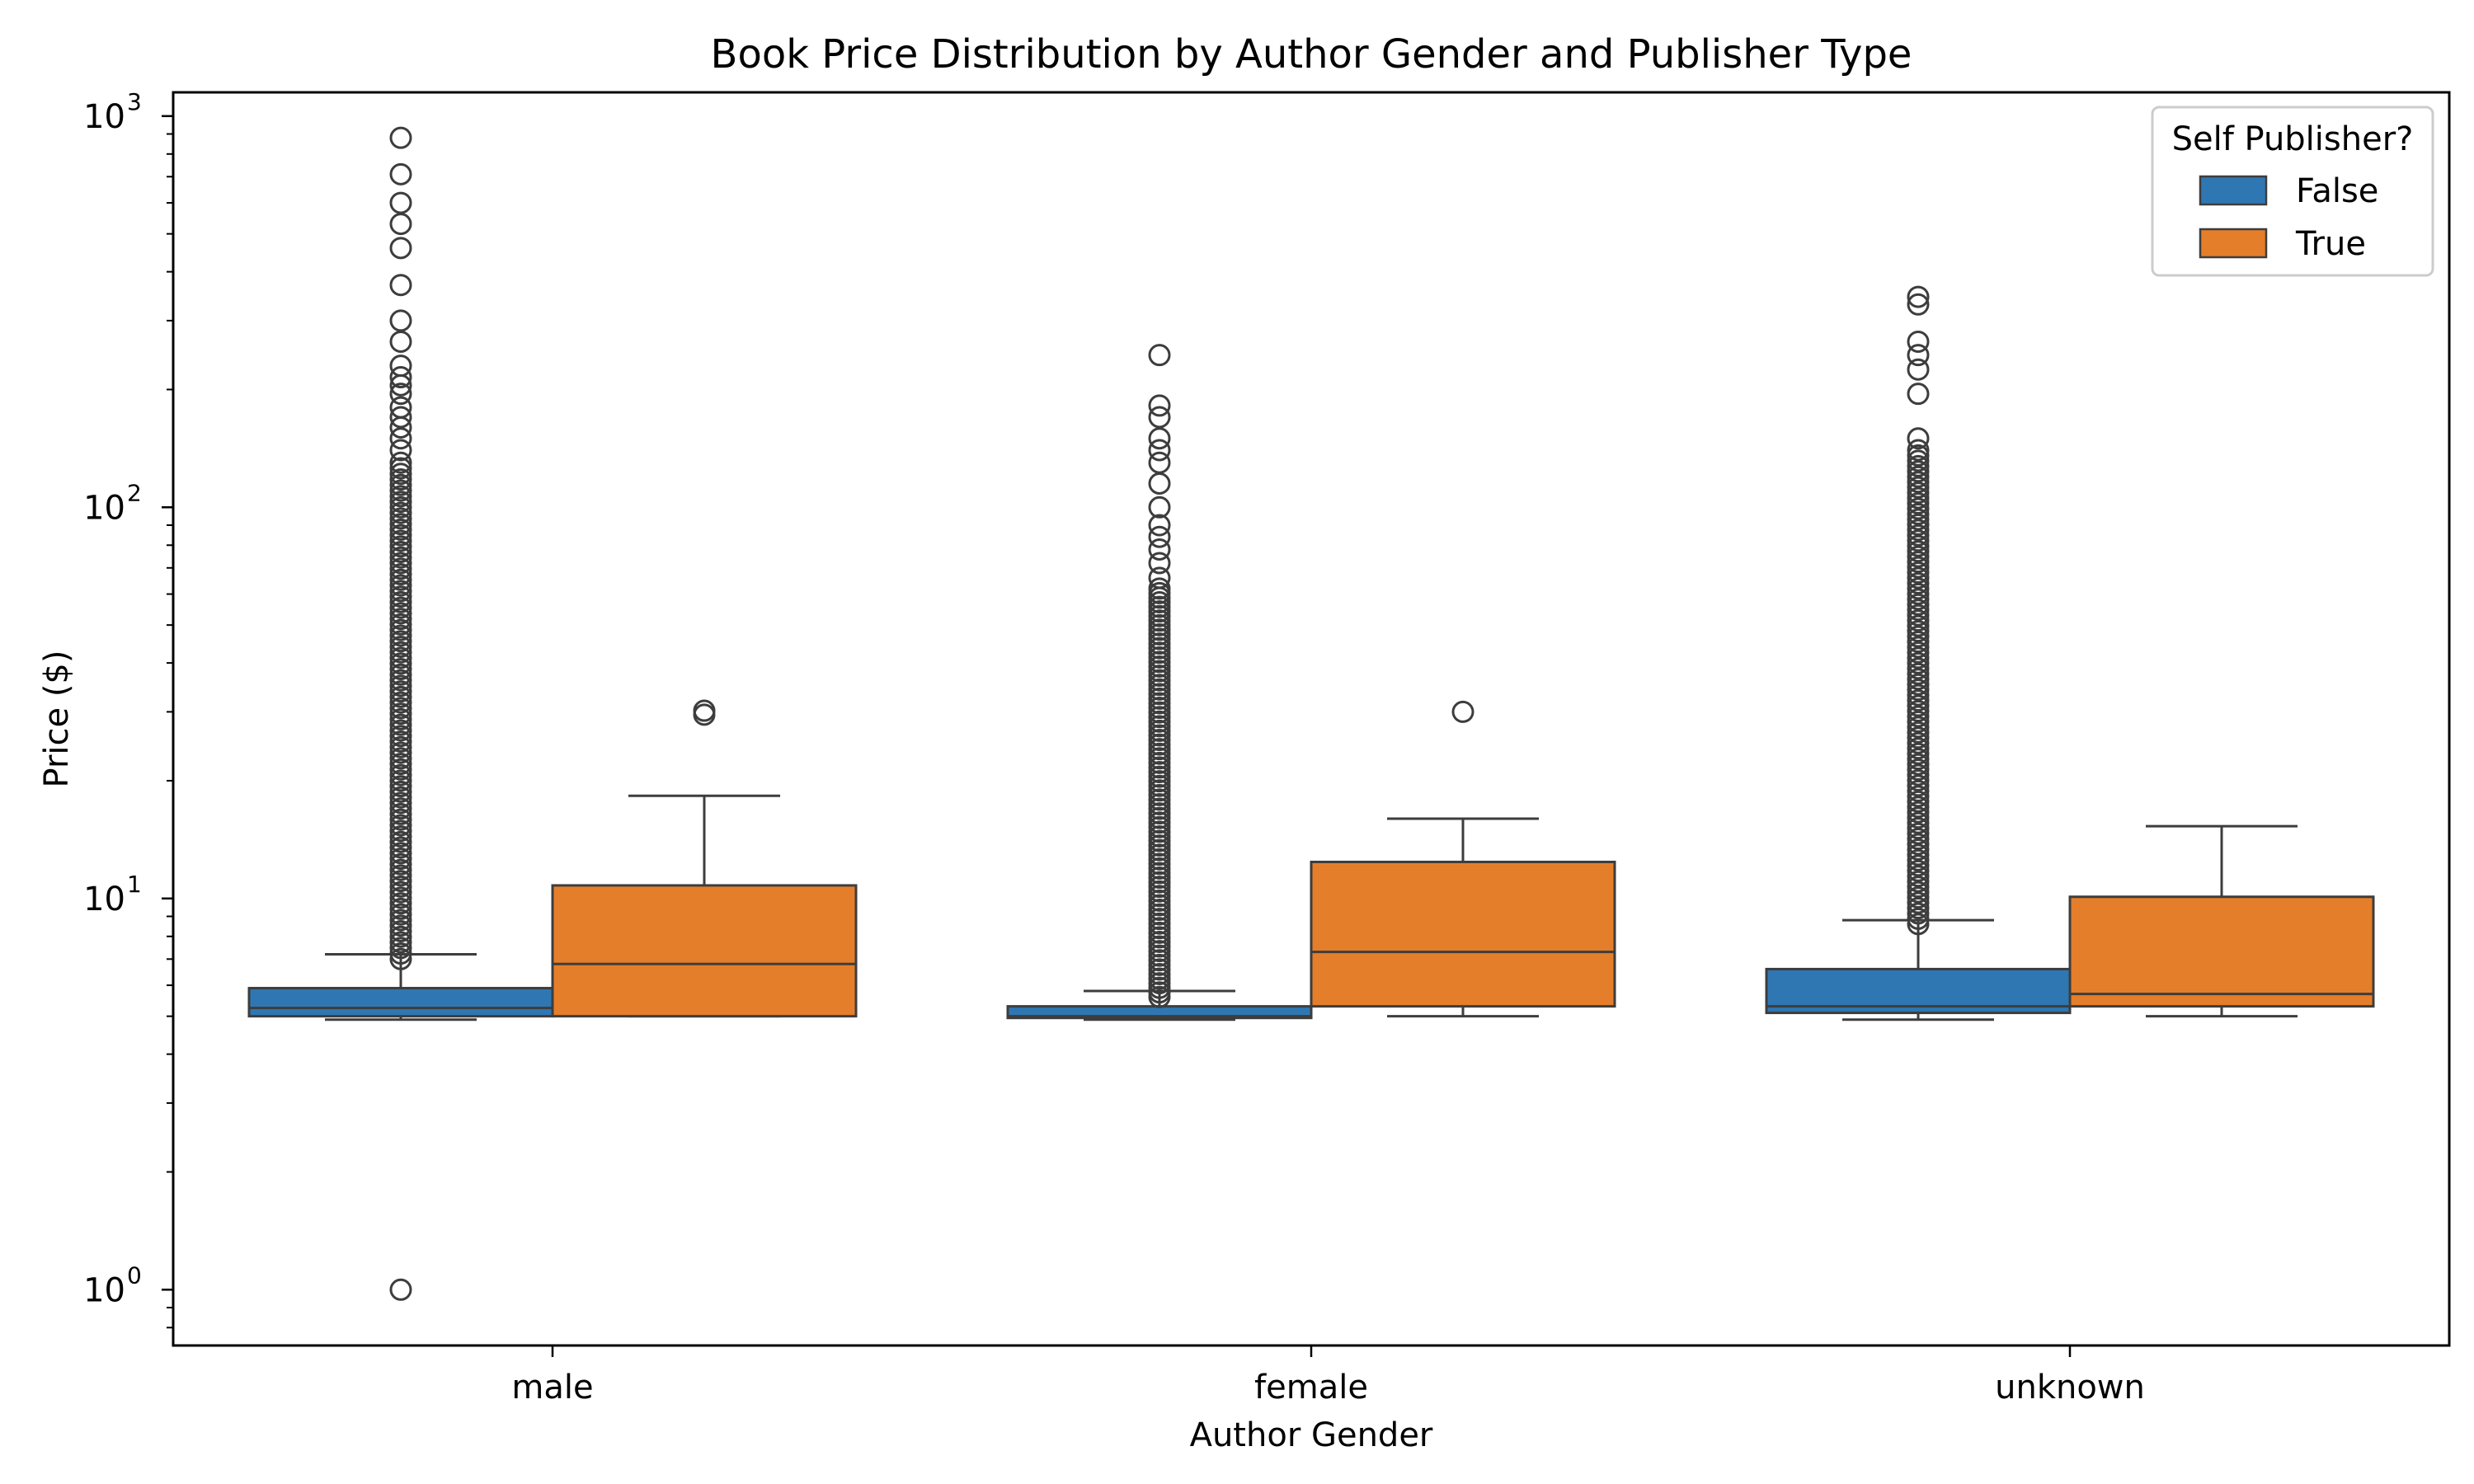 The width and height of the screenshot is (2474, 1484). Describe the element at coordinates (134, 492) in the screenshot. I see `y-tick-exponent: 2` at that location.